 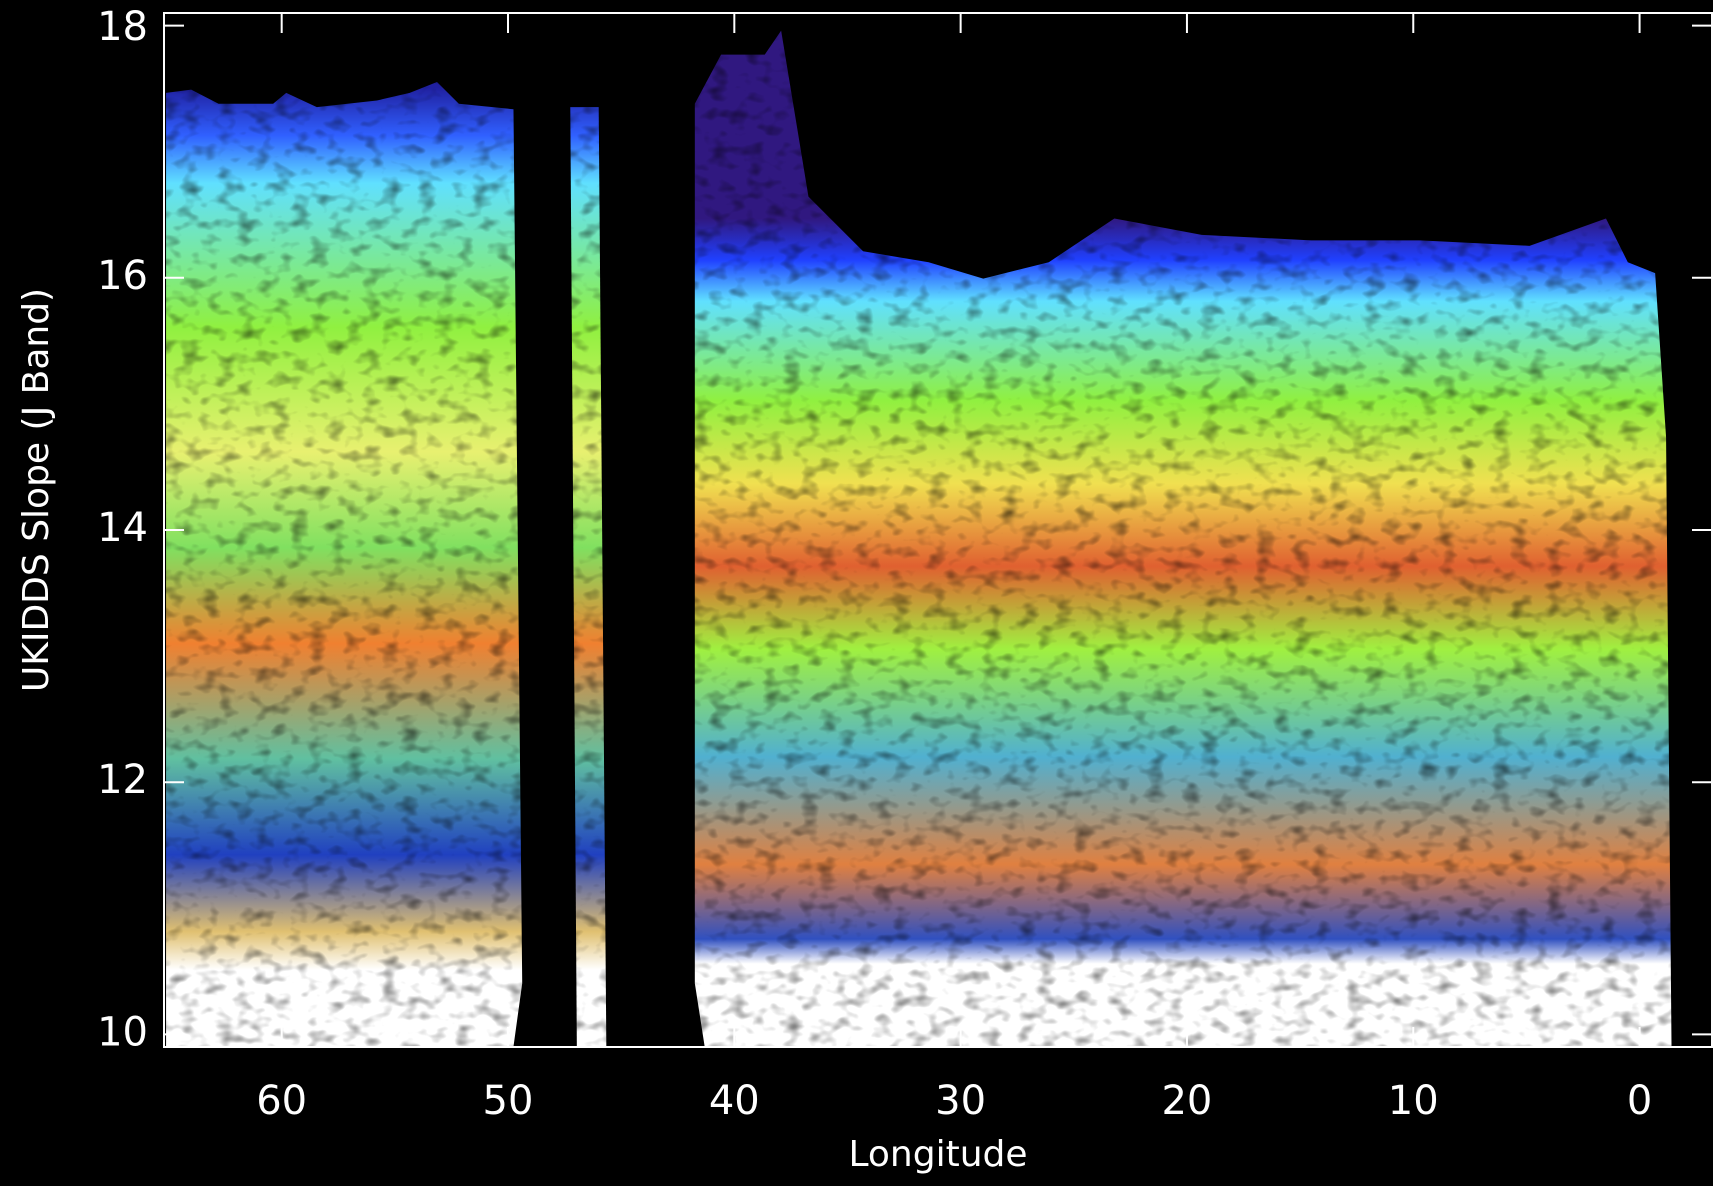 What do you see at coordinates (508, 1101) in the screenshot?
I see `x-tick-label: 50` at bounding box center [508, 1101].